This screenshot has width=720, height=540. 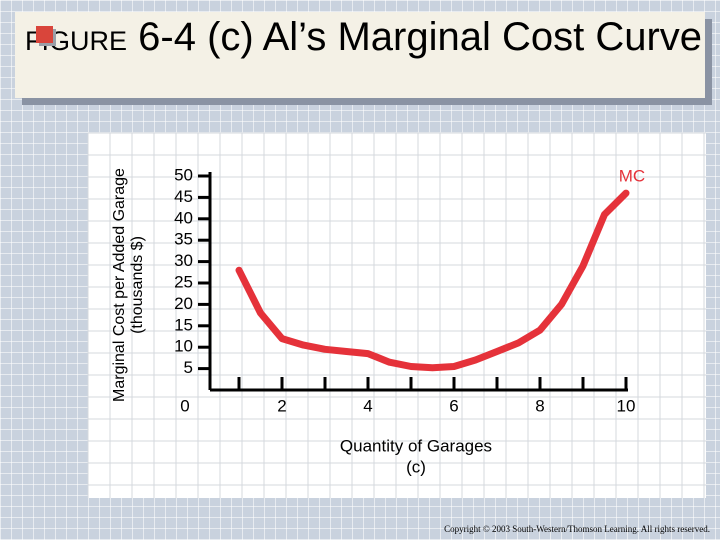 I want to click on series-label: MC, so click(x=632, y=176).